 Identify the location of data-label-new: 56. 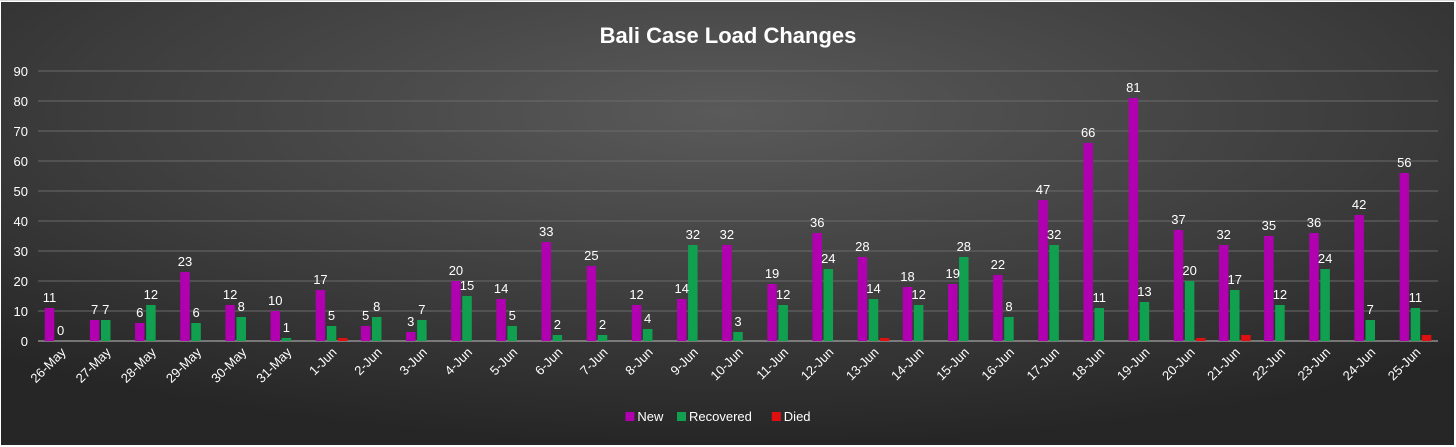
(1404, 162).